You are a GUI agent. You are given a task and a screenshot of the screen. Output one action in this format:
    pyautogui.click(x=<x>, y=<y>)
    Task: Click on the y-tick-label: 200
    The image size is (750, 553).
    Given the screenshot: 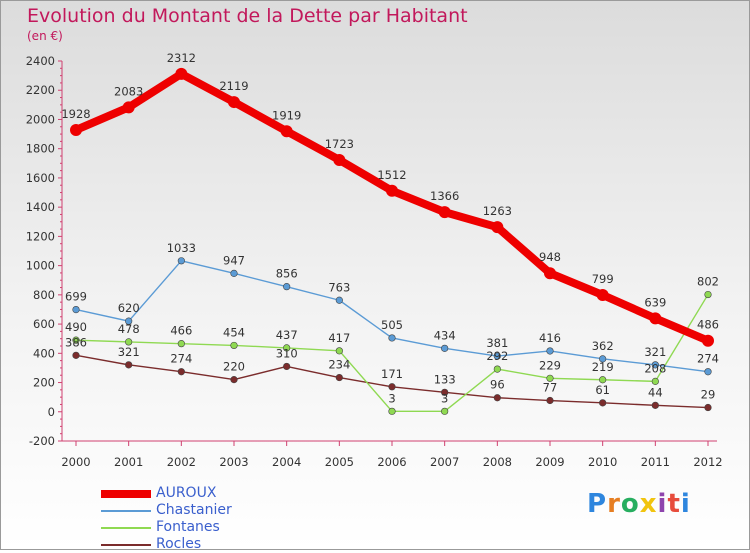 What is the action you would take?
    pyautogui.click(x=44, y=383)
    